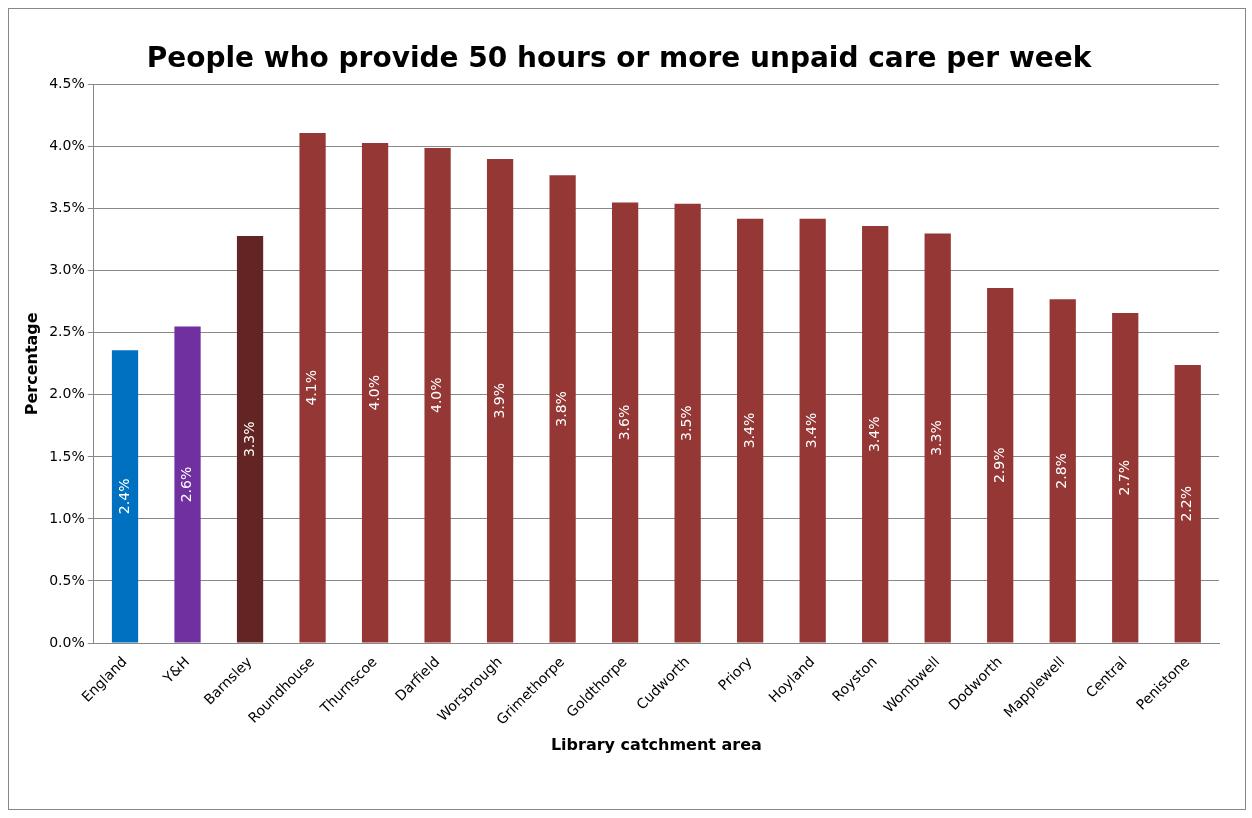 The width and height of the screenshot is (1252, 818). I want to click on y-tick-label: 3.5%, so click(67, 207).